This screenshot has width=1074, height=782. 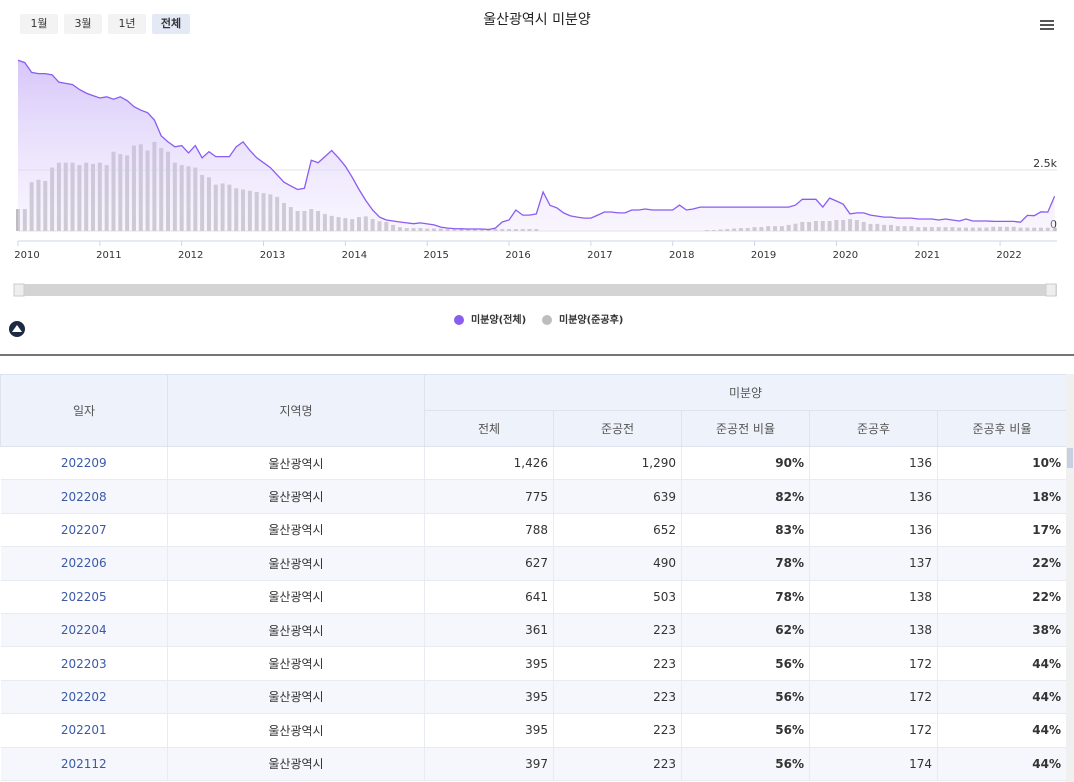 I want to click on header-sub: 준공전, so click(x=617, y=428).